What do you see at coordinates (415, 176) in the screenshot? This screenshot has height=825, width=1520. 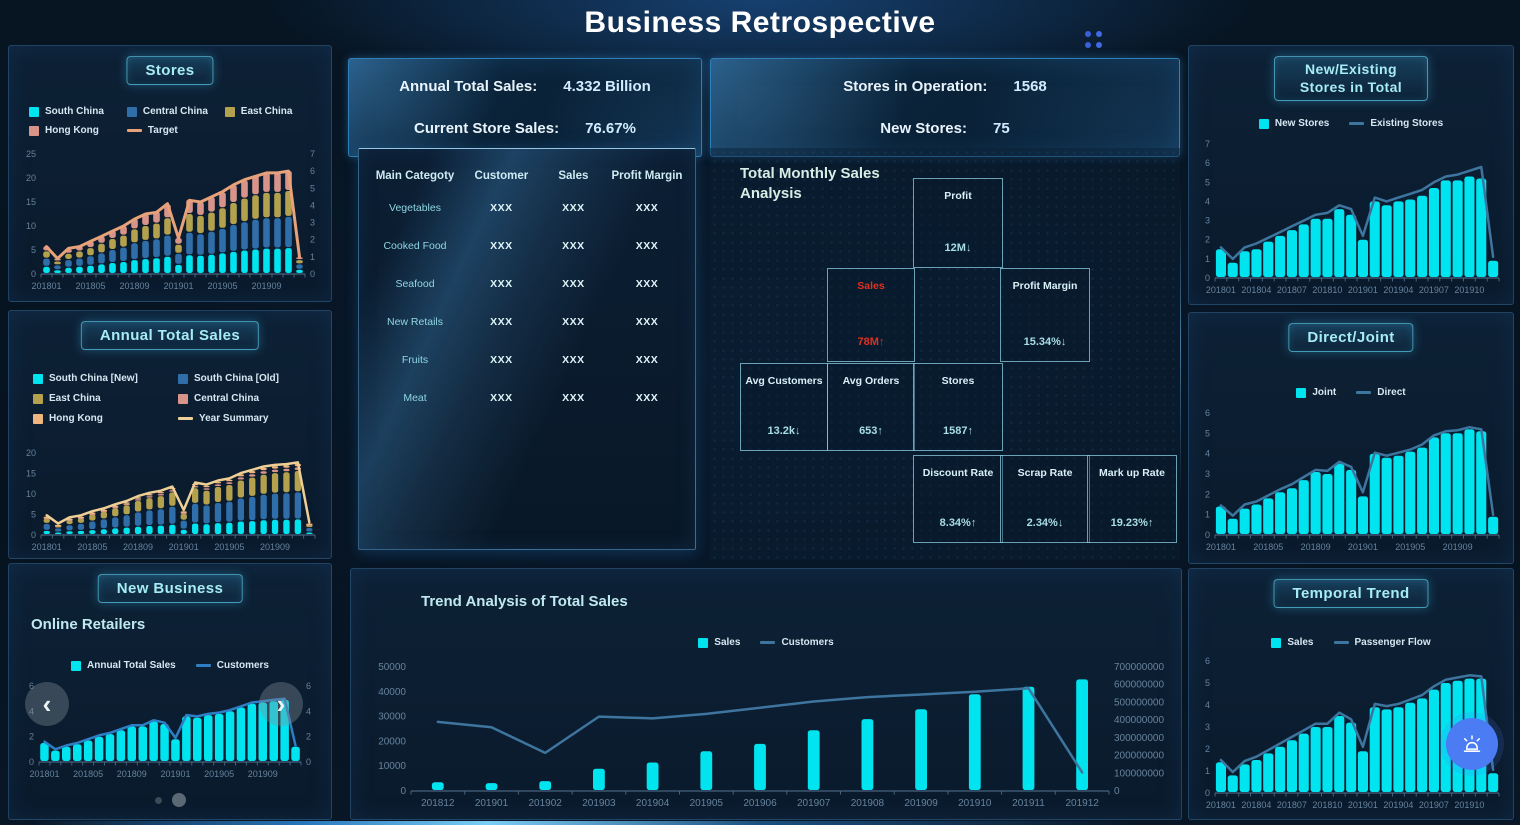 I see `table-header-cell: Main Categoty` at bounding box center [415, 176].